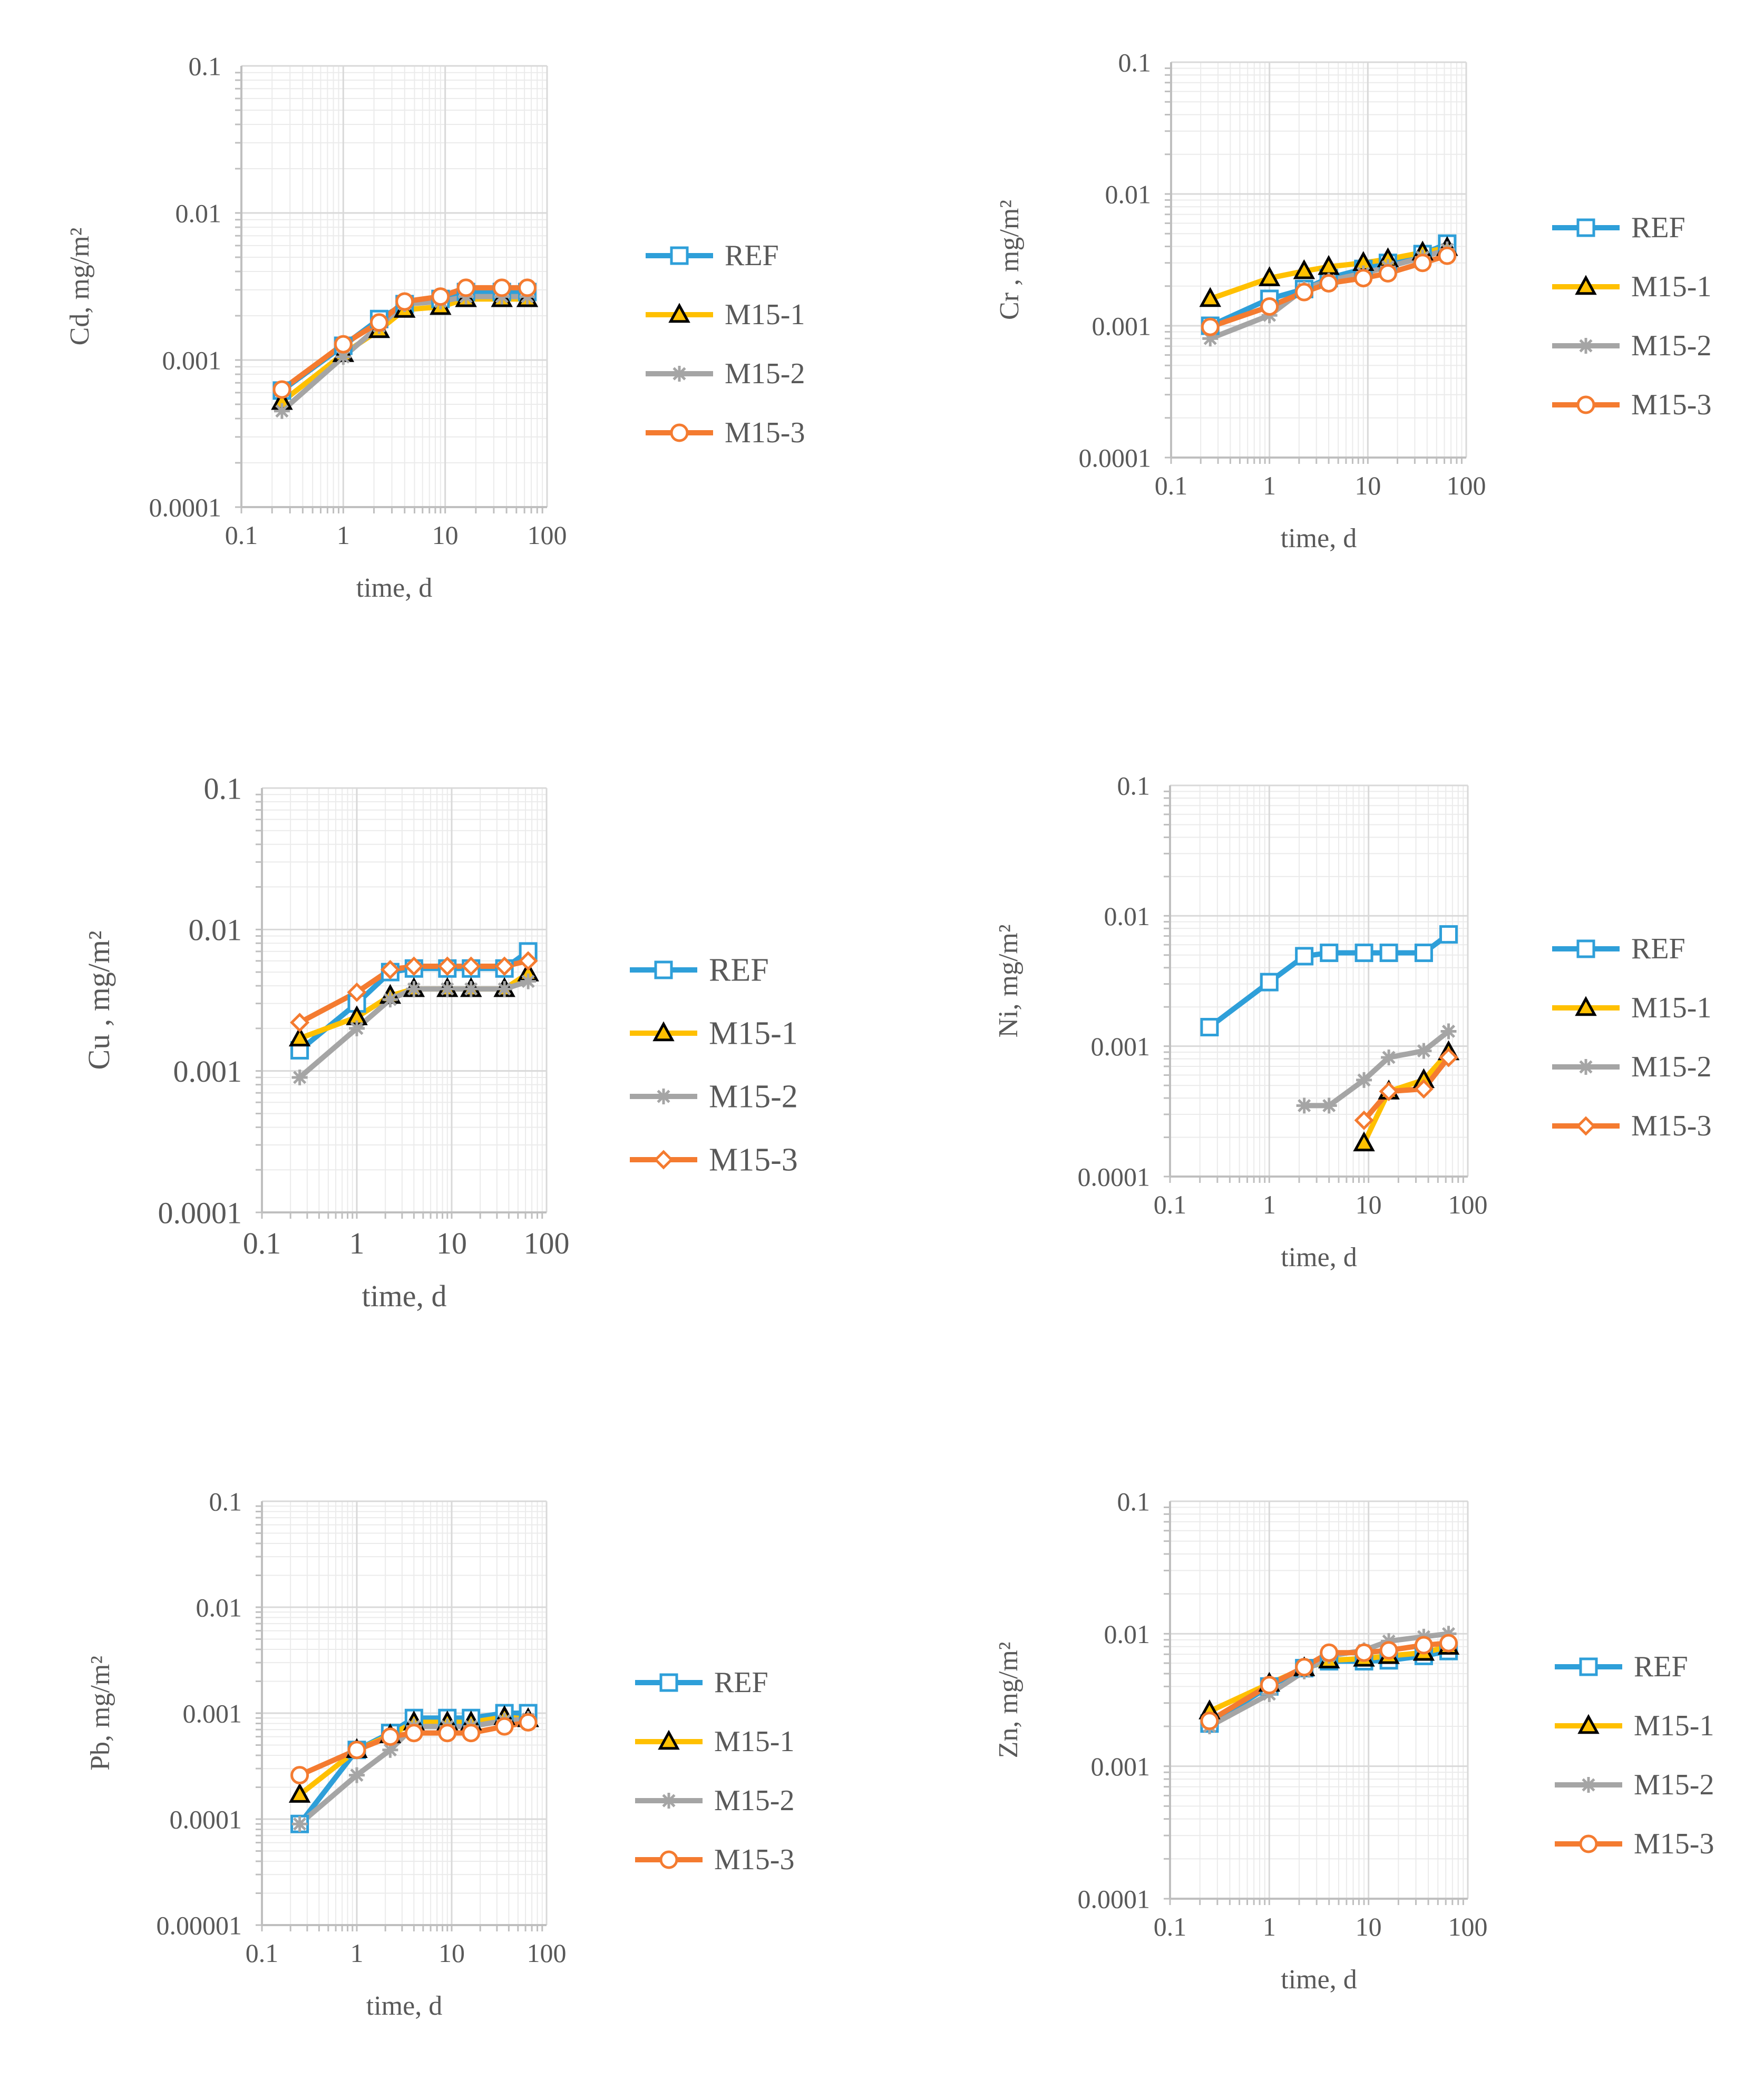  What do you see at coordinates (80, 287) in the screenshot?
I see `y-axis-title: Cd, mg/m²` at bounding box center [80, 287].